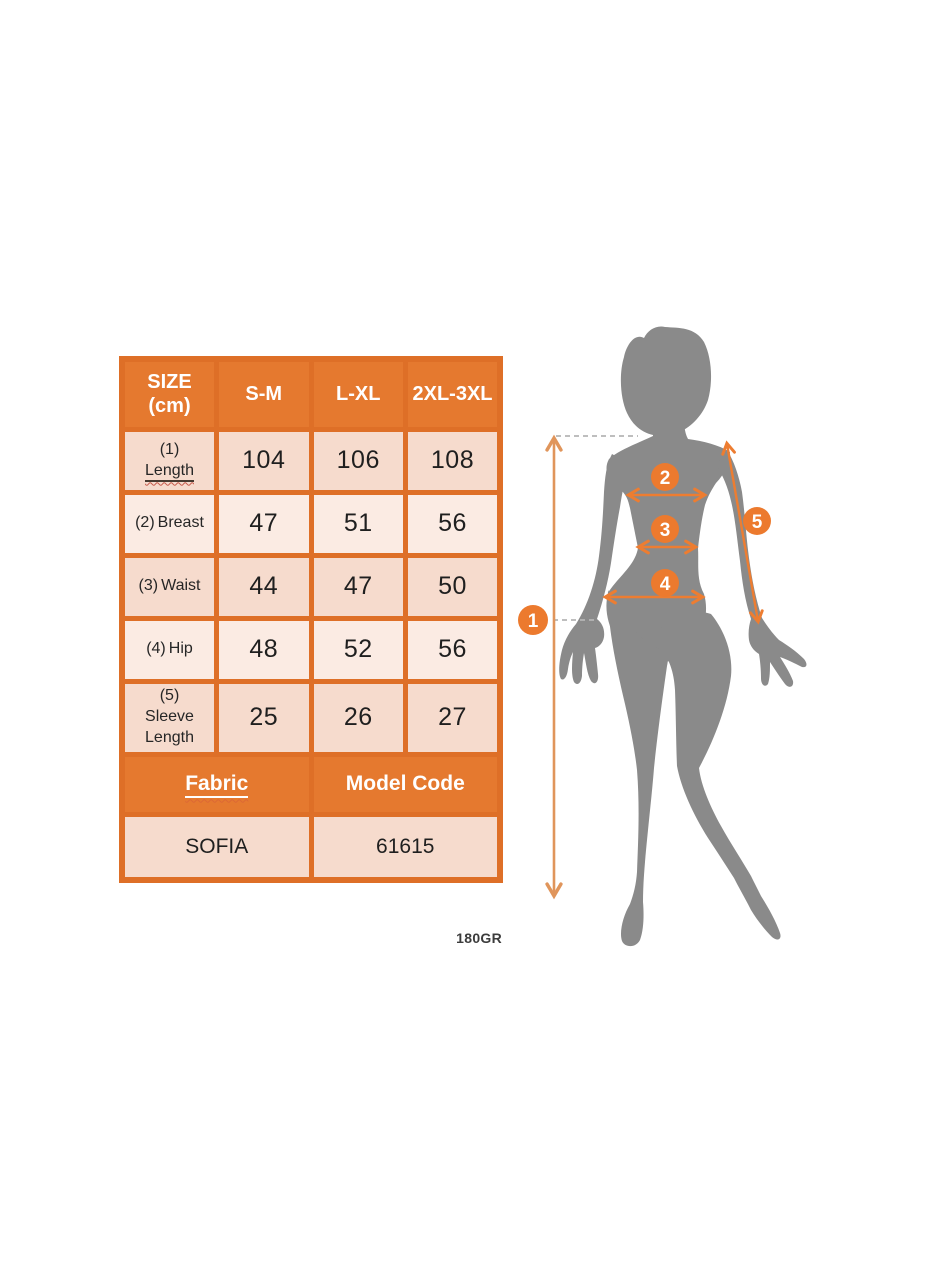 Image resolution: width=940 pixels, height=1280 pixels. I want to click on marker-3-circle, so click(665, 529).